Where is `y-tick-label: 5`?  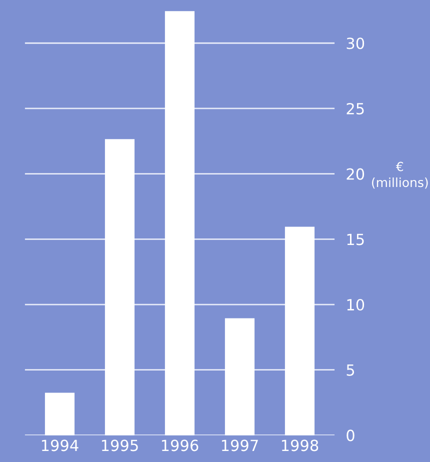
y-tick-label: 5 is located at coordinates (350, 370).